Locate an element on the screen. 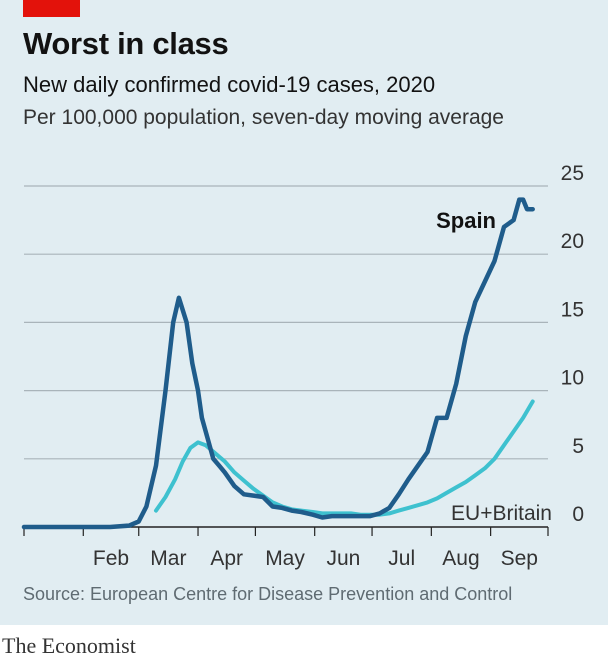  x-tick-label-jun: Jun is located at coordinates (343, 558).